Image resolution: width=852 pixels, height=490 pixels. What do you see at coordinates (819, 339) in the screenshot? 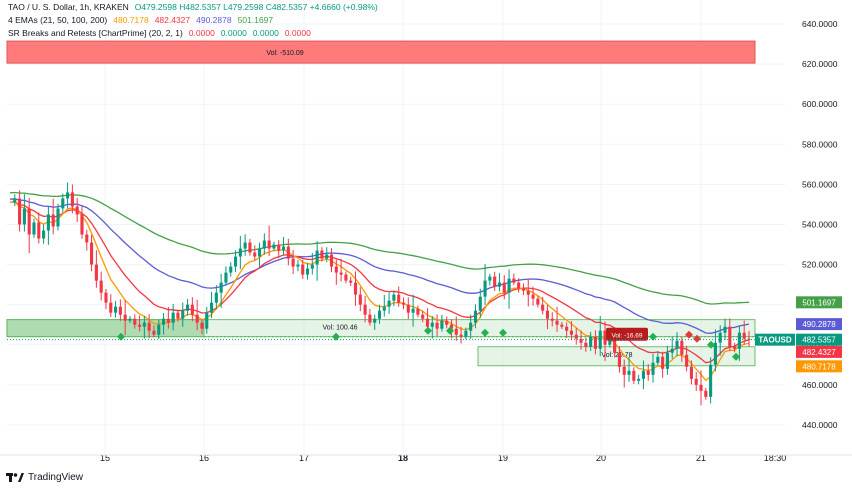
I see `last-price-tag` at bounding box center [819, 339].